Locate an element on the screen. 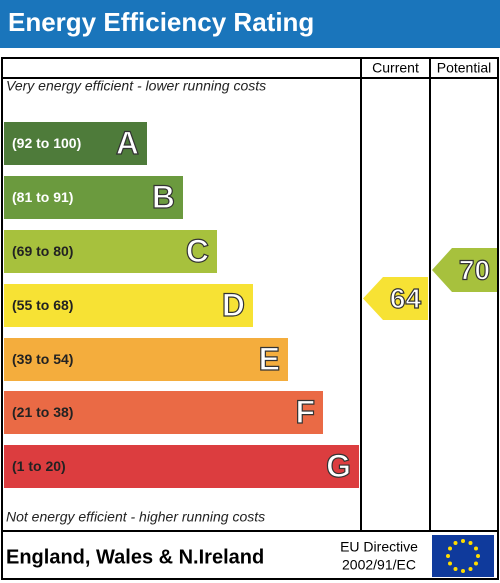  directive: EU Directive is located at coordinates (379, 547).